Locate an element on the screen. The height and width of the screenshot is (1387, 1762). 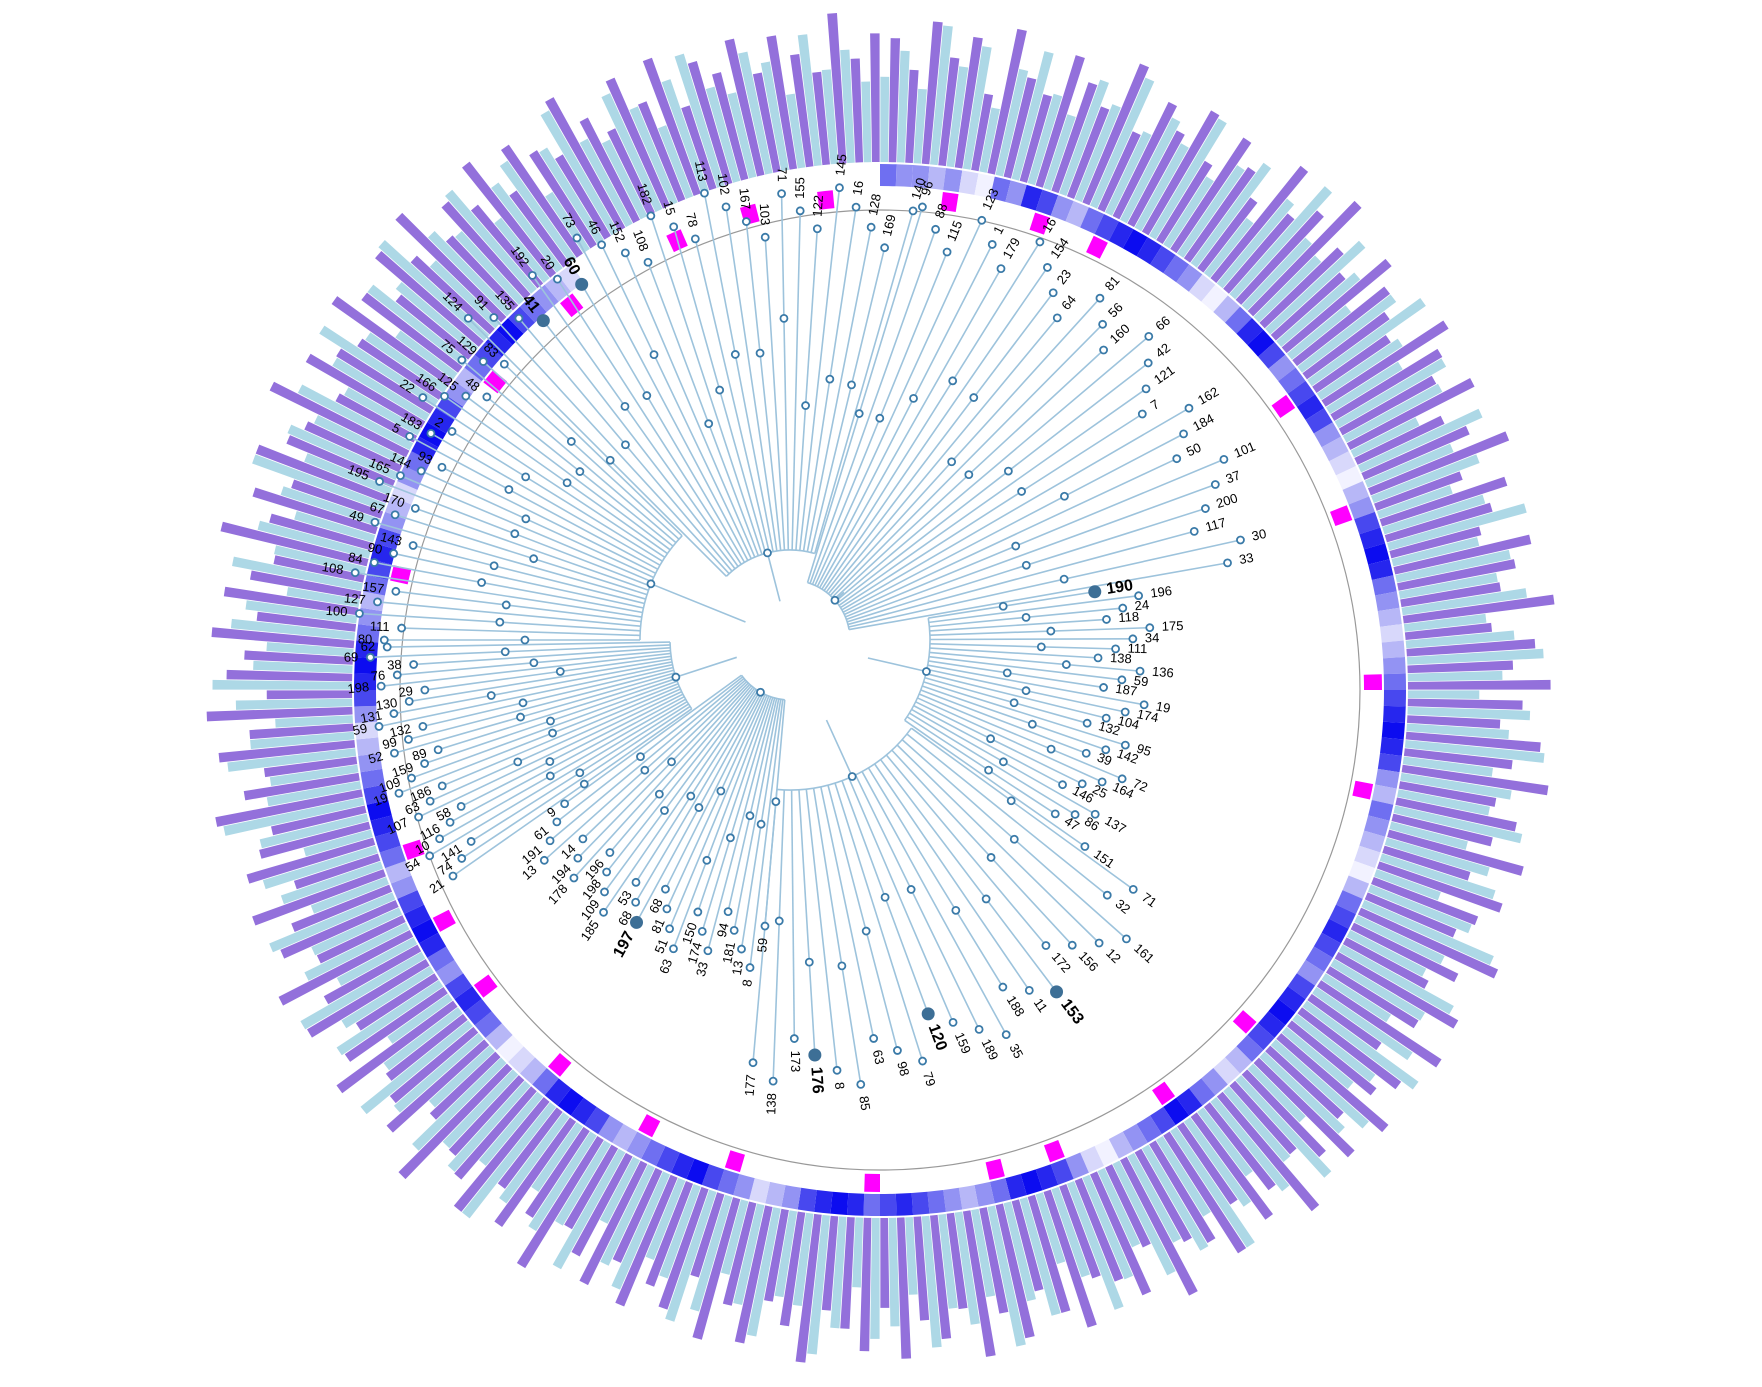
leaf-label: 94 is located at coordinates (723, 929).